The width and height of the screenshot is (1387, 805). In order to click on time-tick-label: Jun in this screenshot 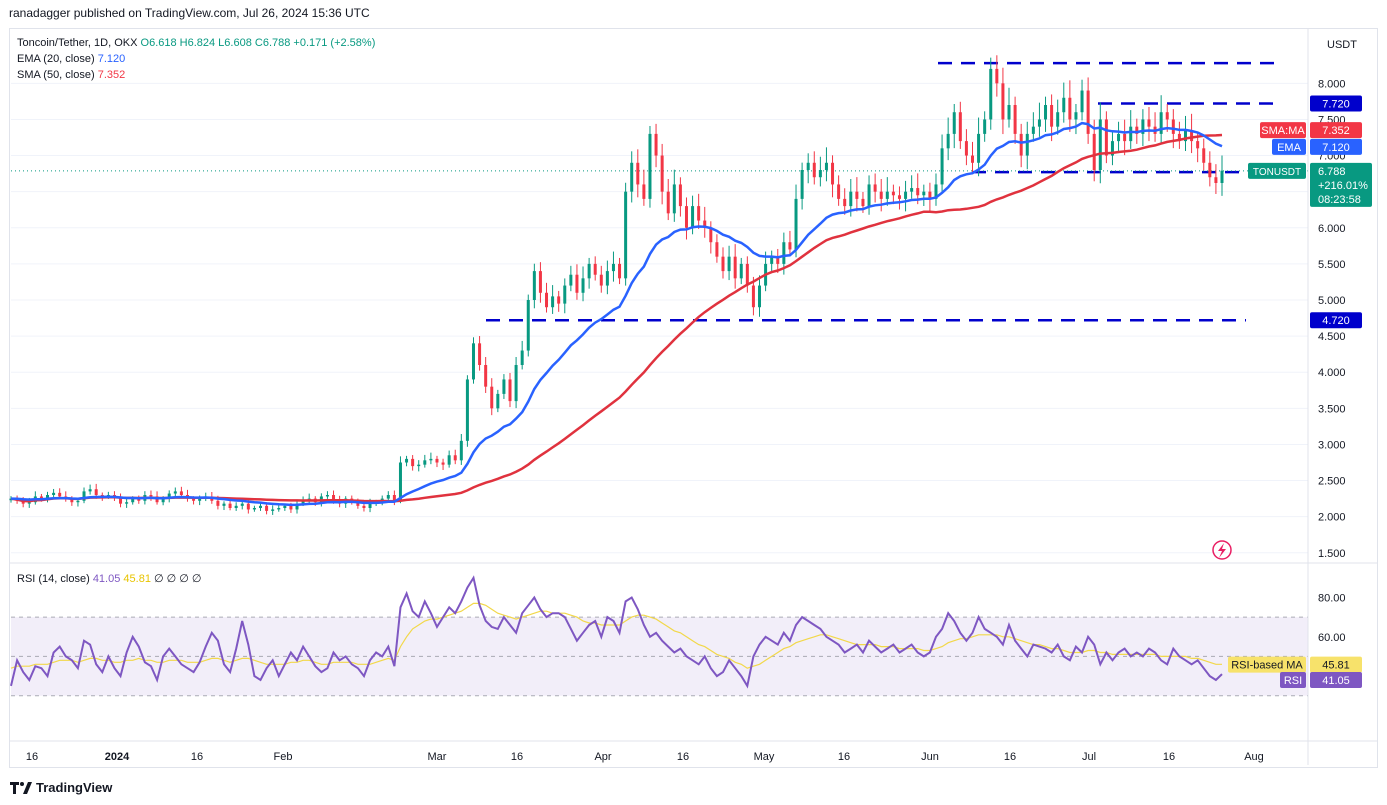, I will do `click(930, 757)`.